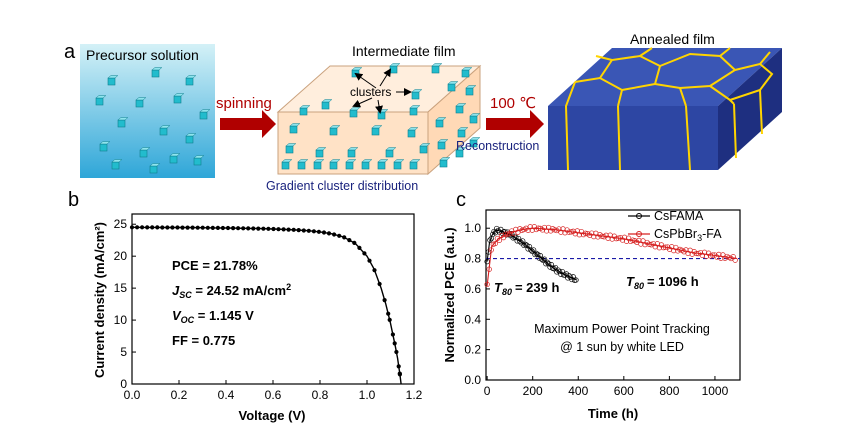 The image size is (844, 434). Describe the element at coordinates (679, 216) in the screenshot. I see `legend-label-csfama: CsFAMA` at that location.